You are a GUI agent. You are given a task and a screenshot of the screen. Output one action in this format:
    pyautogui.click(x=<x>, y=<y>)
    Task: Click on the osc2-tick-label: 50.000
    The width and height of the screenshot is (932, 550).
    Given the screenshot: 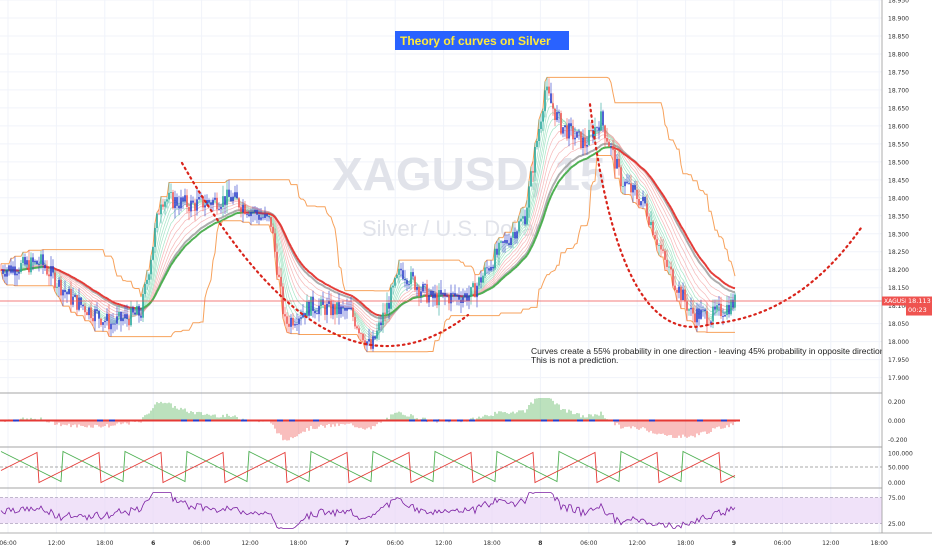 What is the action you would take?
    pyautogui.click(x=898, y=468)
    